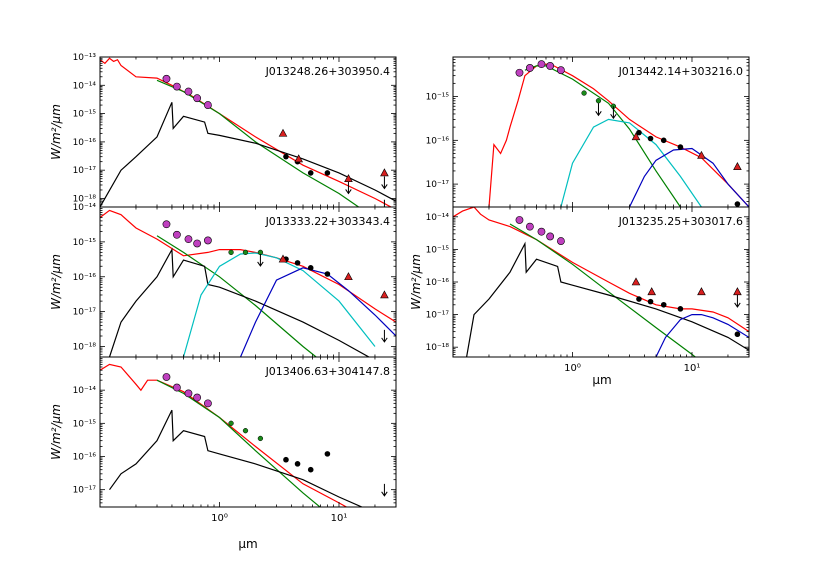 This screenshot has width=830, height=566. Describe the element at coordinates (601, 380) in the screenshot. I see `x-axis-label-right: μm` at that location.